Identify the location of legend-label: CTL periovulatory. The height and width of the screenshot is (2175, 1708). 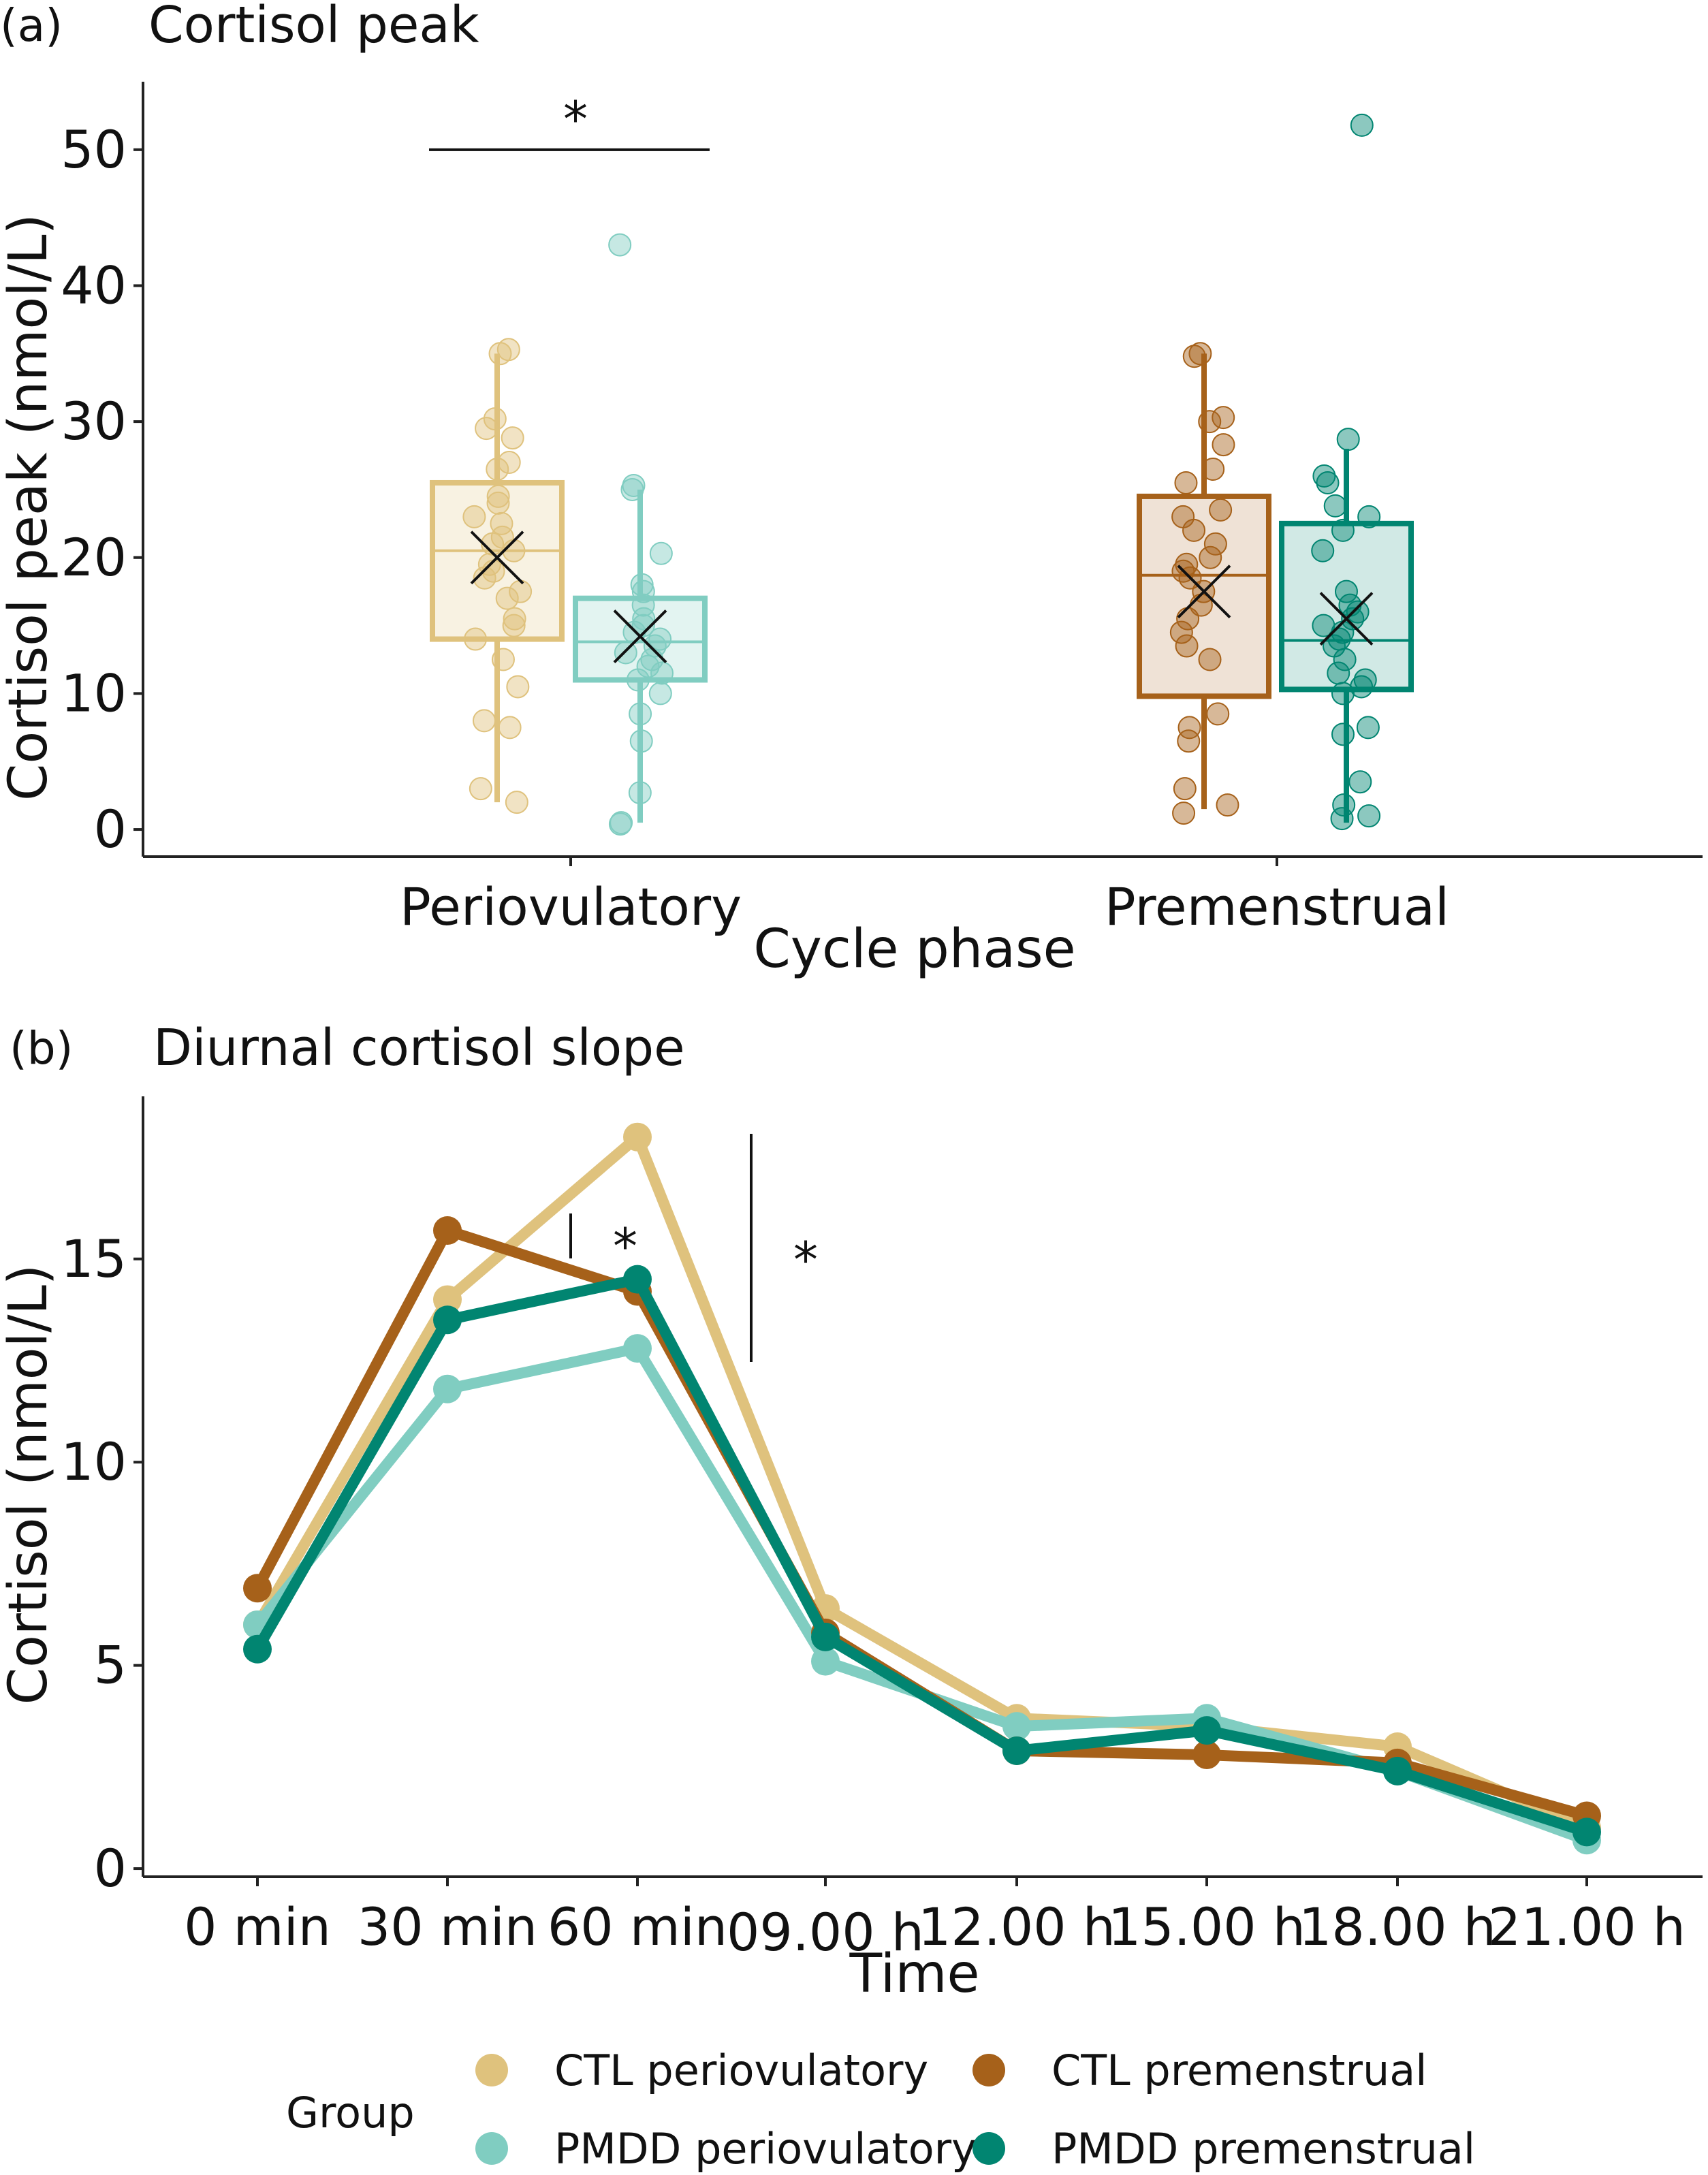
(741, 2071).